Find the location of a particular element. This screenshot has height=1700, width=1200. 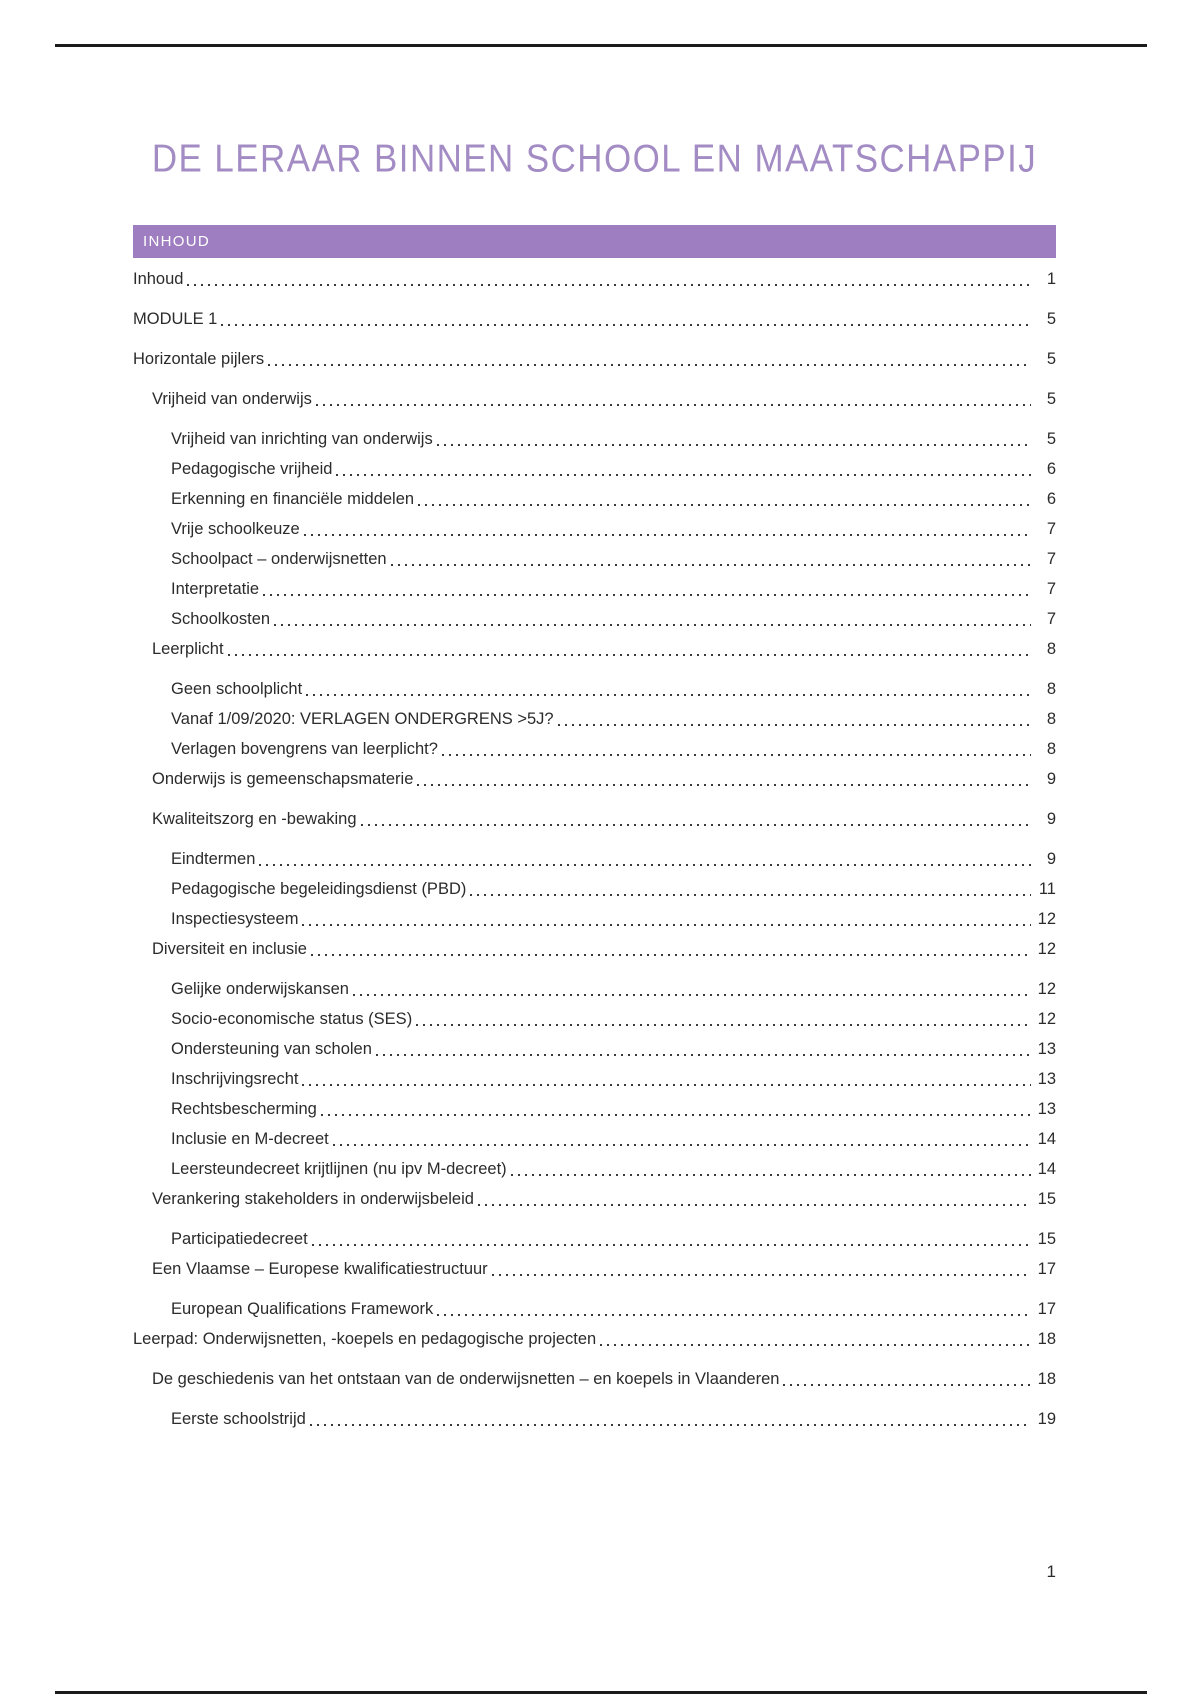

toc-header-banner: INHOUD is located at coordinates (594, 241).